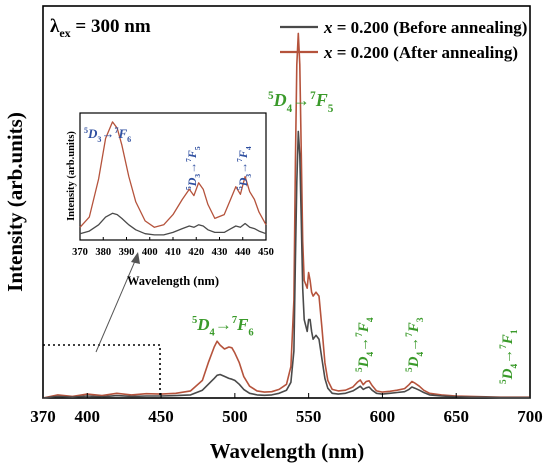 This screenshot has height=469, width=550. I want to click on inset-x-ticks: 370 380 390 400 410 420 430 440 450, so click(173, 247).